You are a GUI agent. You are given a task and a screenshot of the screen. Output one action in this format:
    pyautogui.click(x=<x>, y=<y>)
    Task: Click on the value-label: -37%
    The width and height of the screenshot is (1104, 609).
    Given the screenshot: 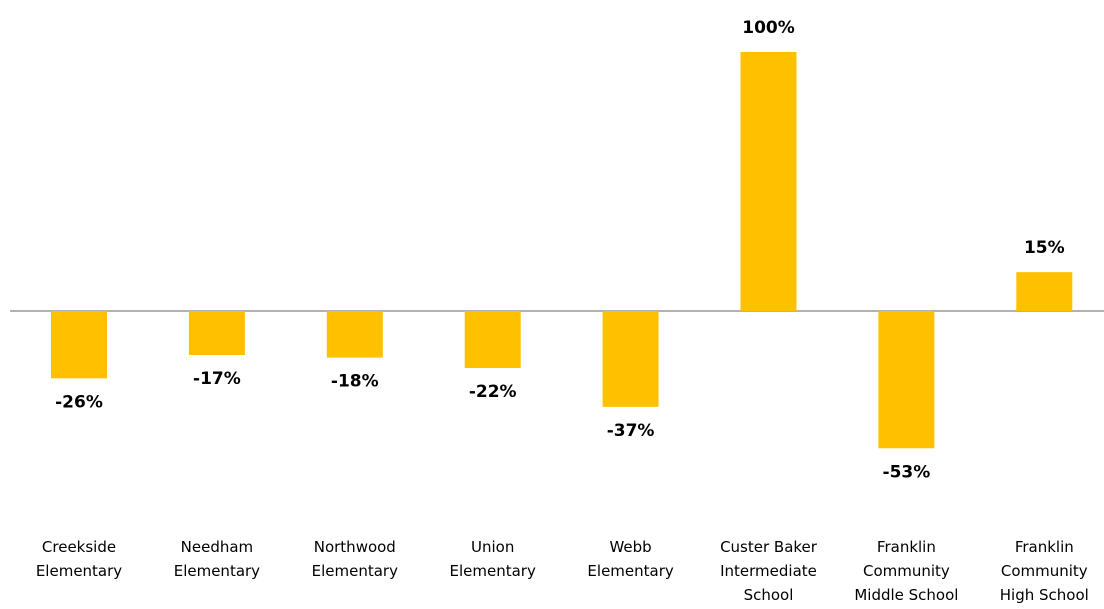 What is the action you would take?
    pyautogui.click(x=631, y=431)
    